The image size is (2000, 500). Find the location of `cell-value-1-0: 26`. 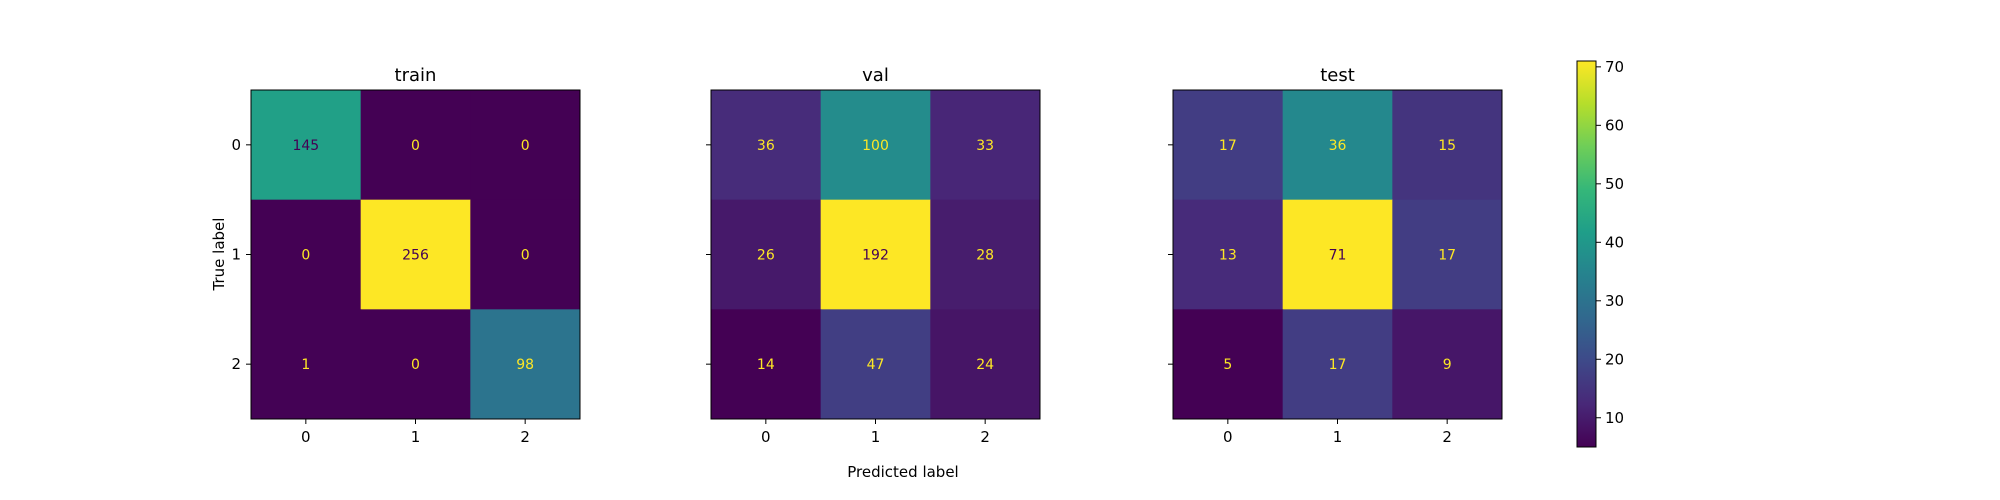

cell-value-1-0: 26 is located at coordinates (766, 256).